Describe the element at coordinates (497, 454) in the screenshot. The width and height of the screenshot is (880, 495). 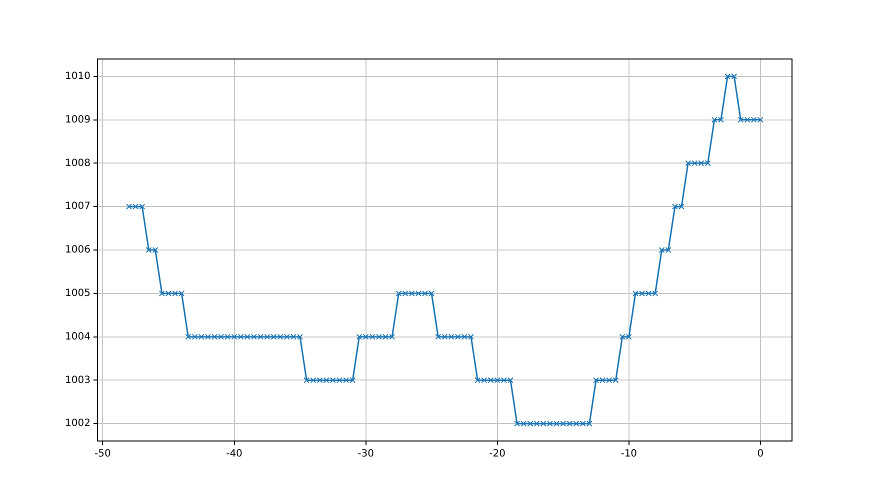
I see `x-tick-label: -20` at that location.